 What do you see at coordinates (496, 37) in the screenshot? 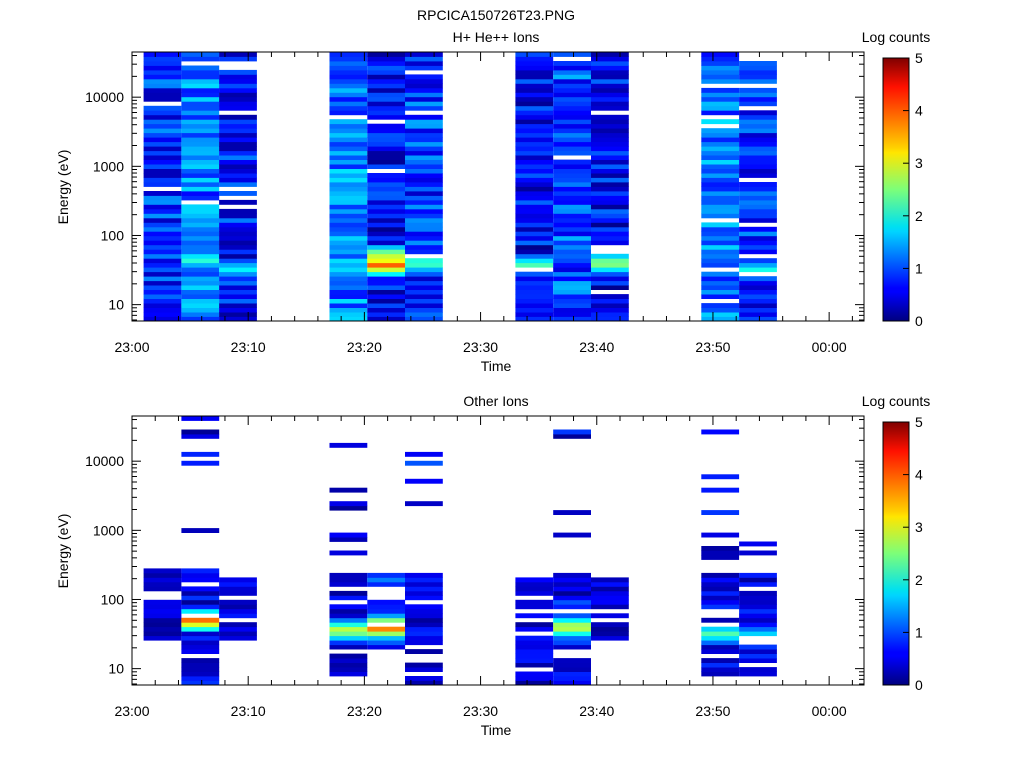
I see `panel-title: H+ He++ Ions` at bounding box center [496, 37].